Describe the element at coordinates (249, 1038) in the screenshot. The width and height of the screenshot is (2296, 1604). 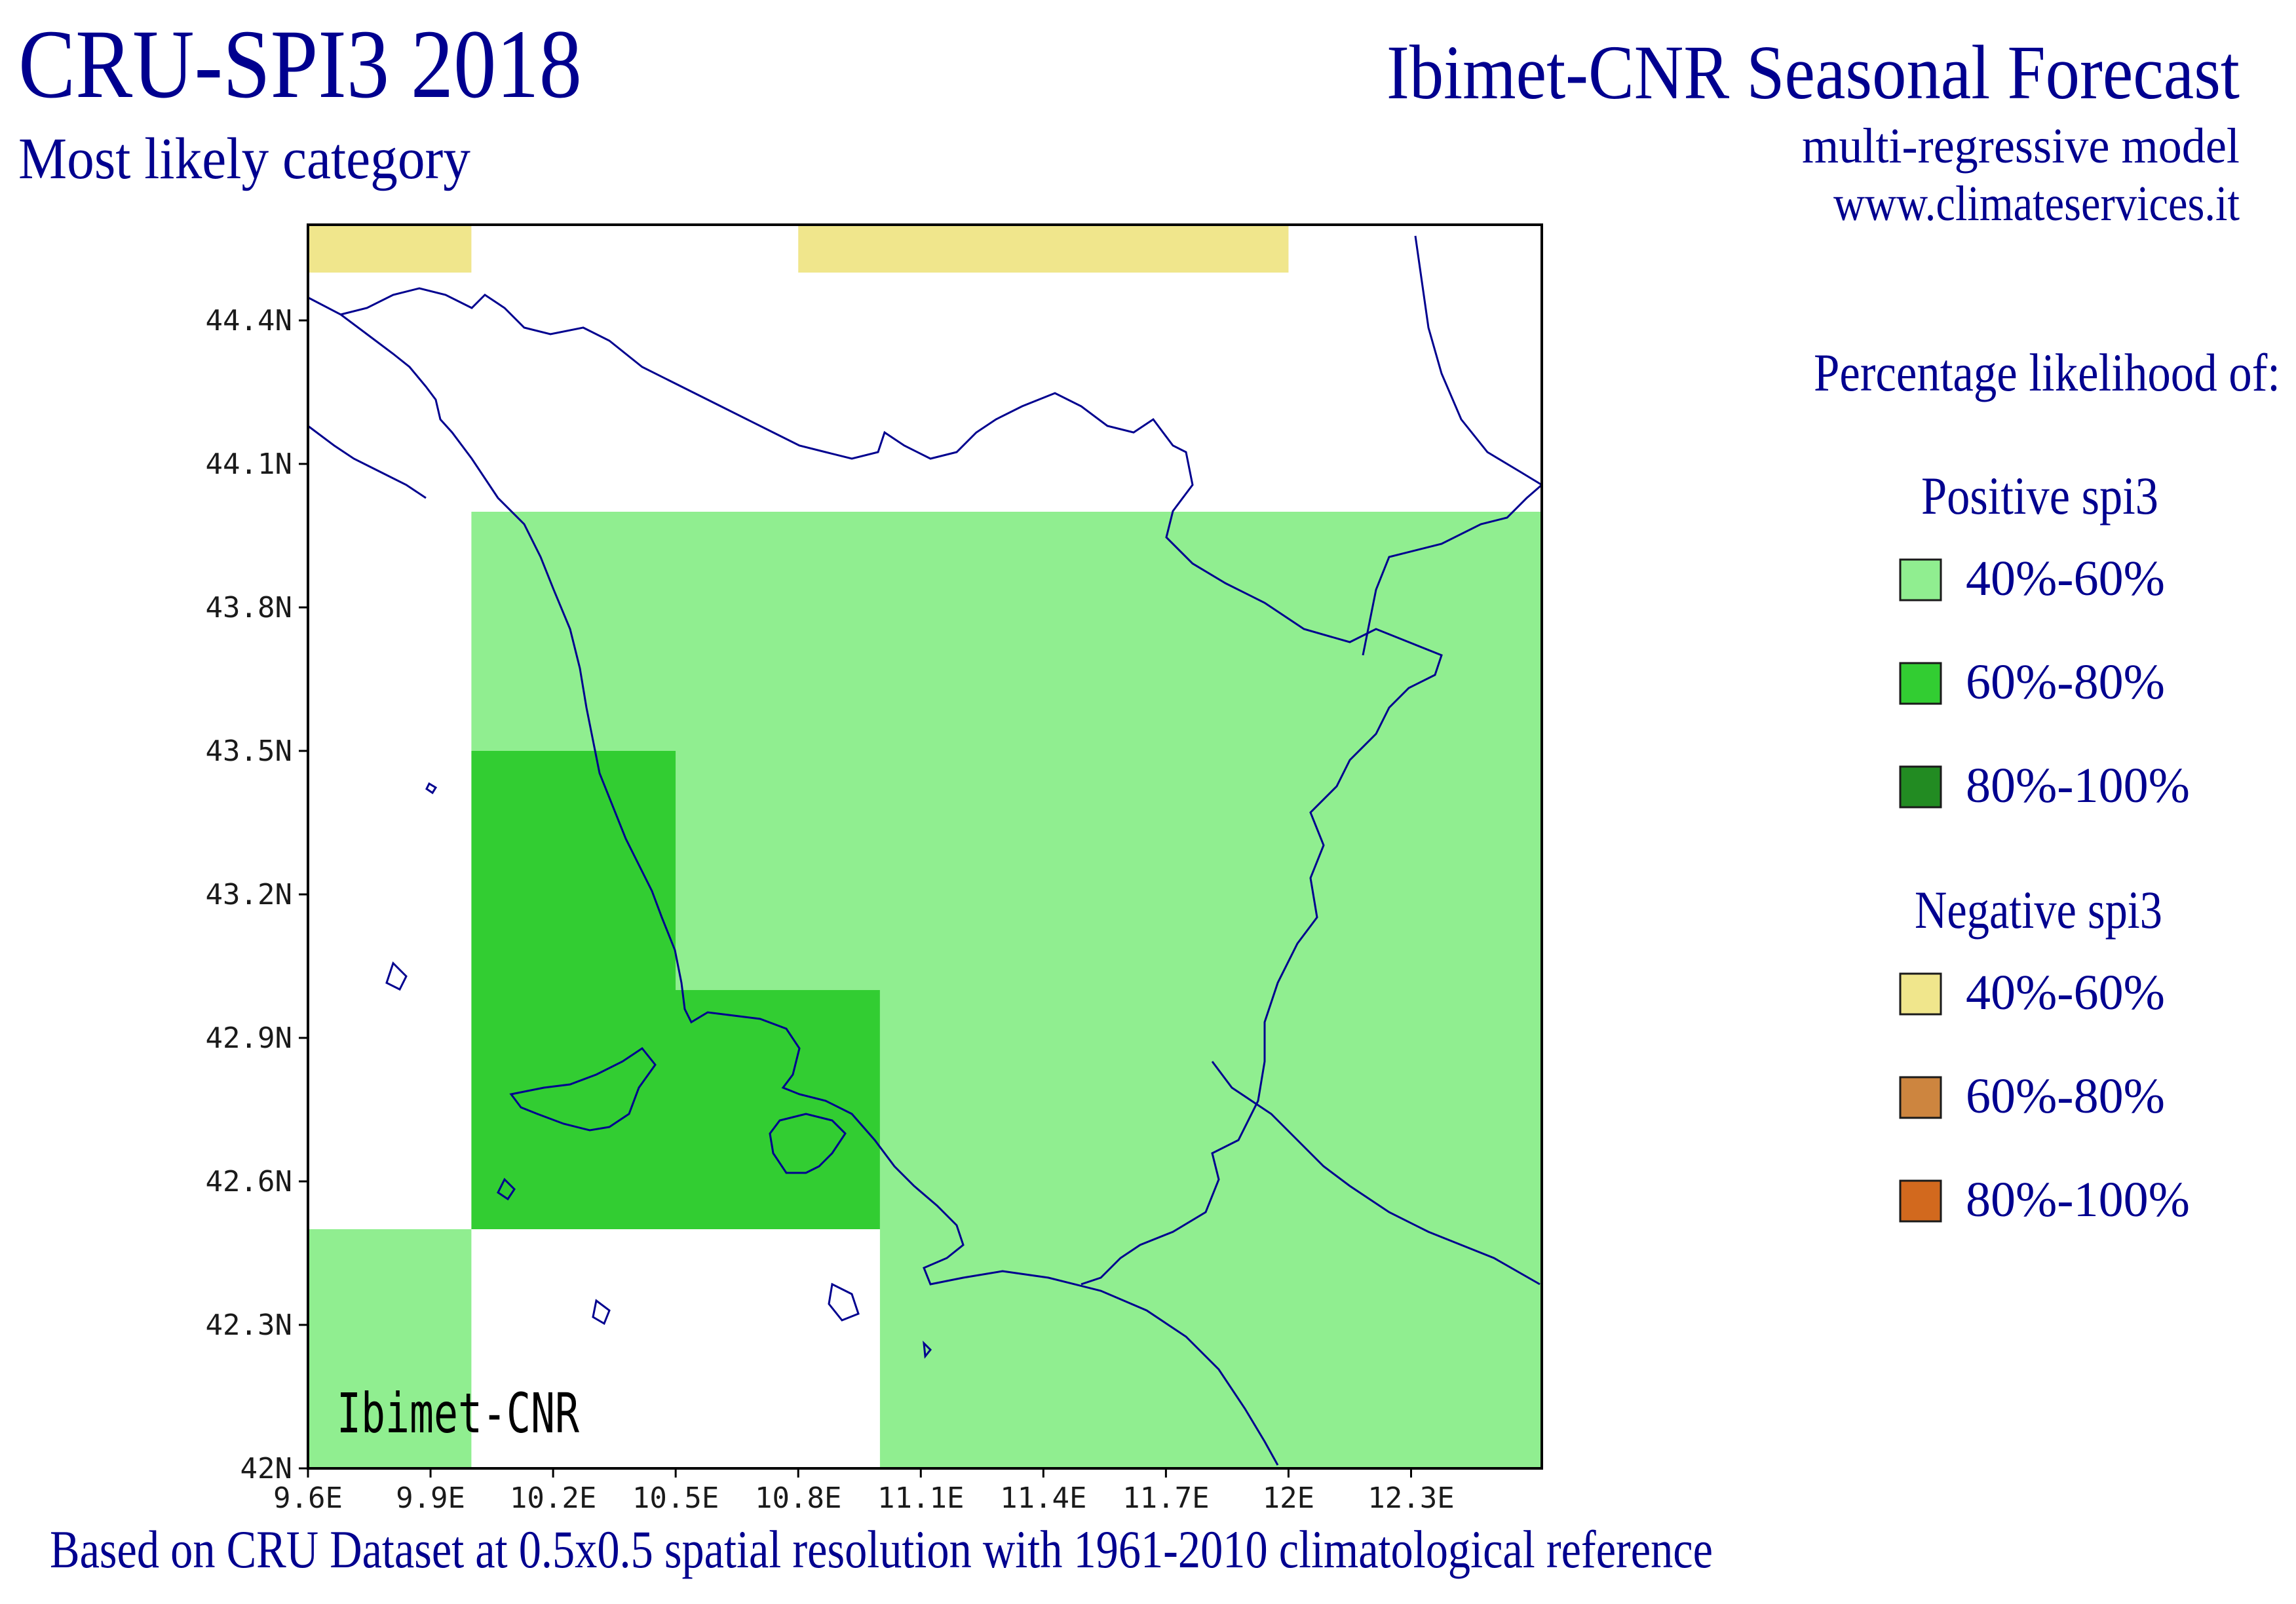
I see `y-tick-label: 42.9N` at that location.